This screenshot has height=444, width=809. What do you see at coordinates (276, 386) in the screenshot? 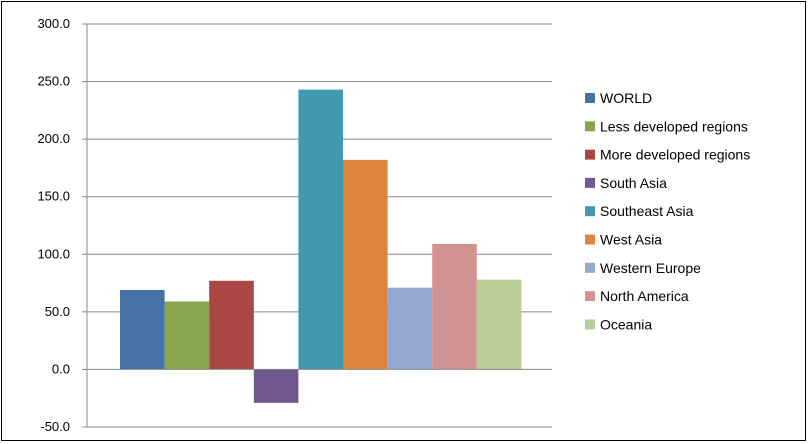
I see `bar-south-asia` at bounding box center [276, 386].